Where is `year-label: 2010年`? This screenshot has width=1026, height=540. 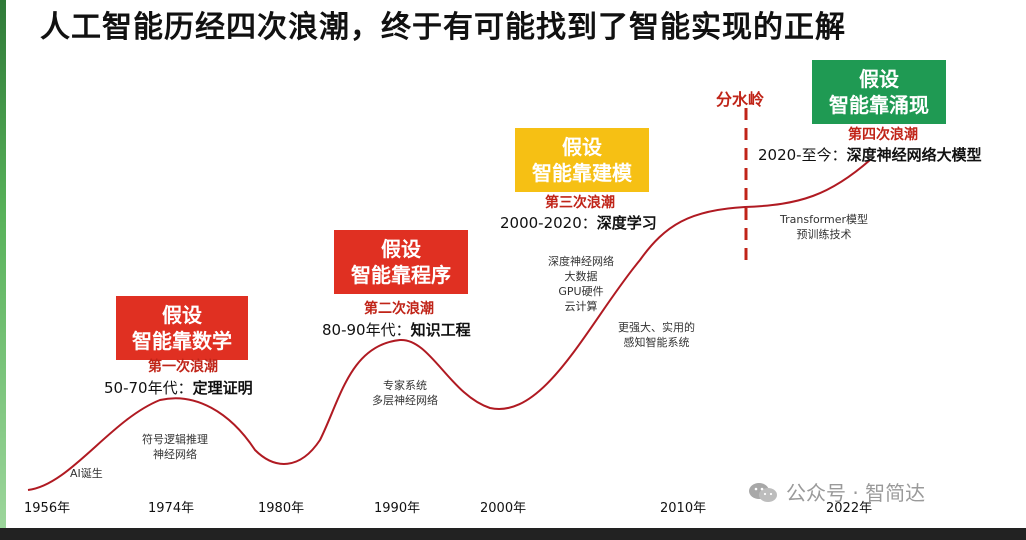
year-label: 2010年 is located at coordinates (683, 508).